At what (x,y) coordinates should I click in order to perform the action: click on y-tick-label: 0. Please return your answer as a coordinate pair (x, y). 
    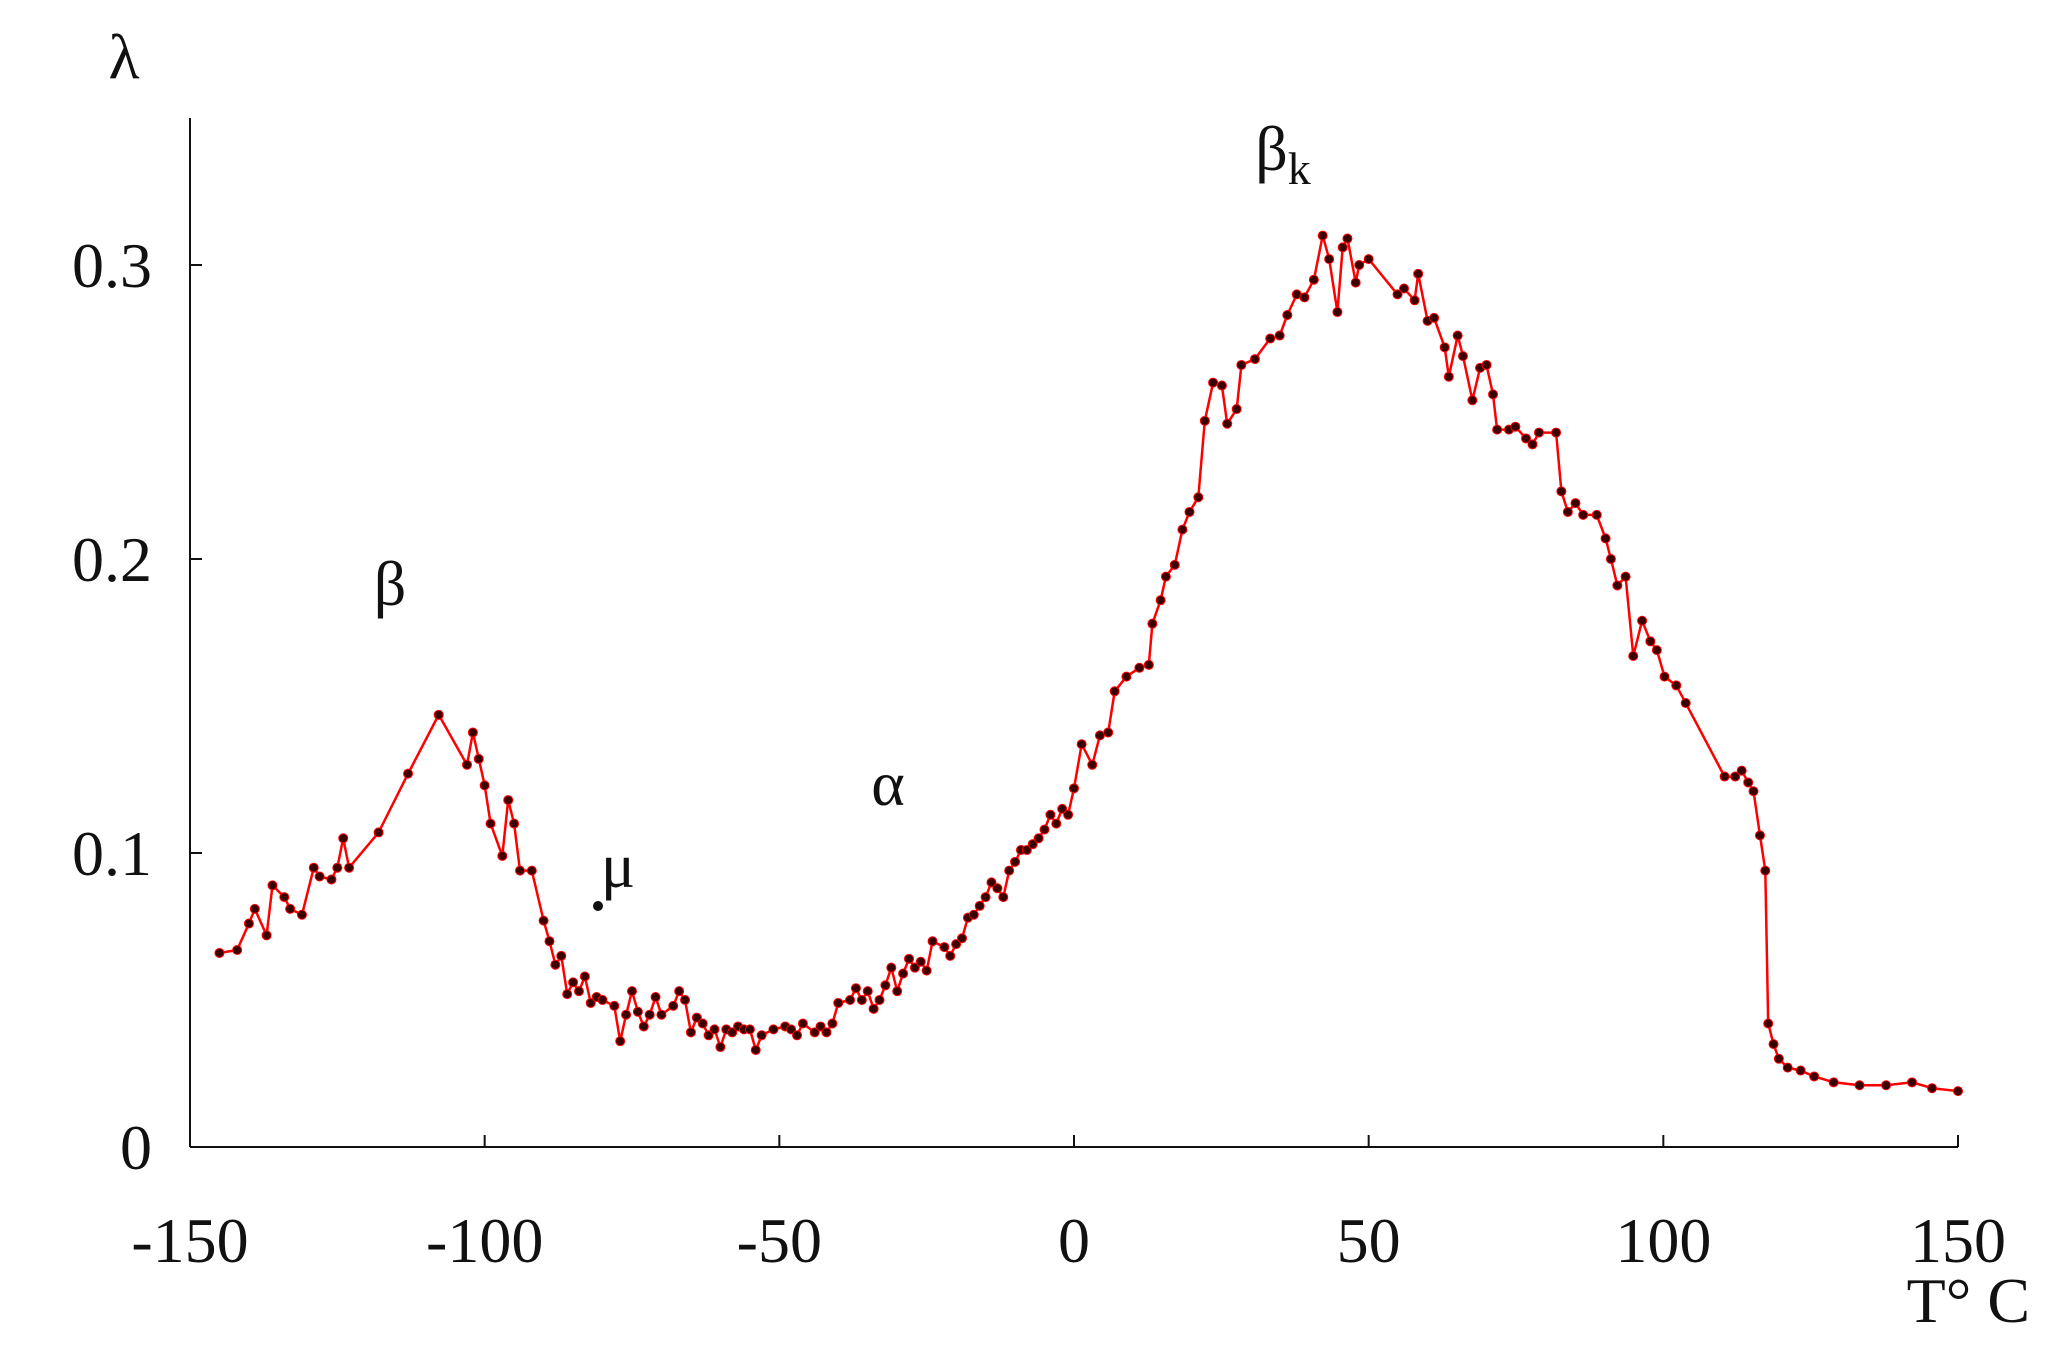
    Looking at the image, I should click on (136, 1147).